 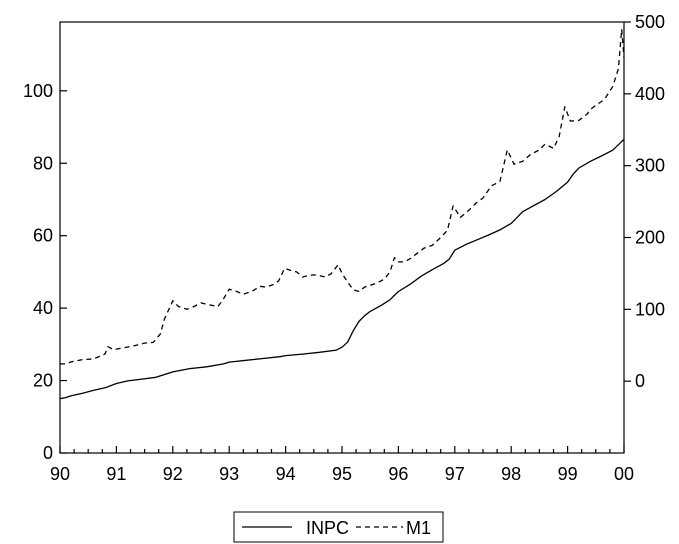 What do you see at coordinates (38, 91) in the screenshot?
I see `y-left-tick-label: 100` at bounding box center [38, 91].